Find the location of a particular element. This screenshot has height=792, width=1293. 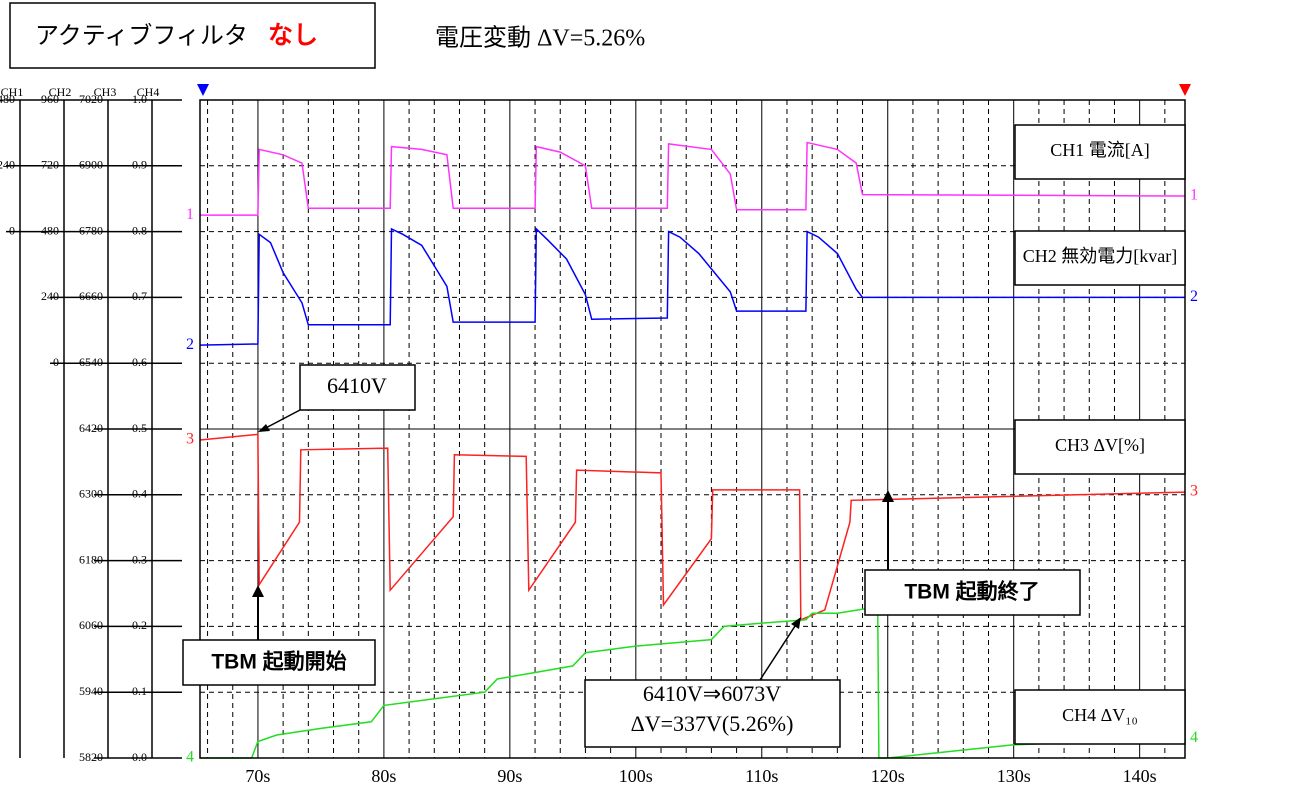

y-tick-label: 0.4 is located at coordinates (139, 494).